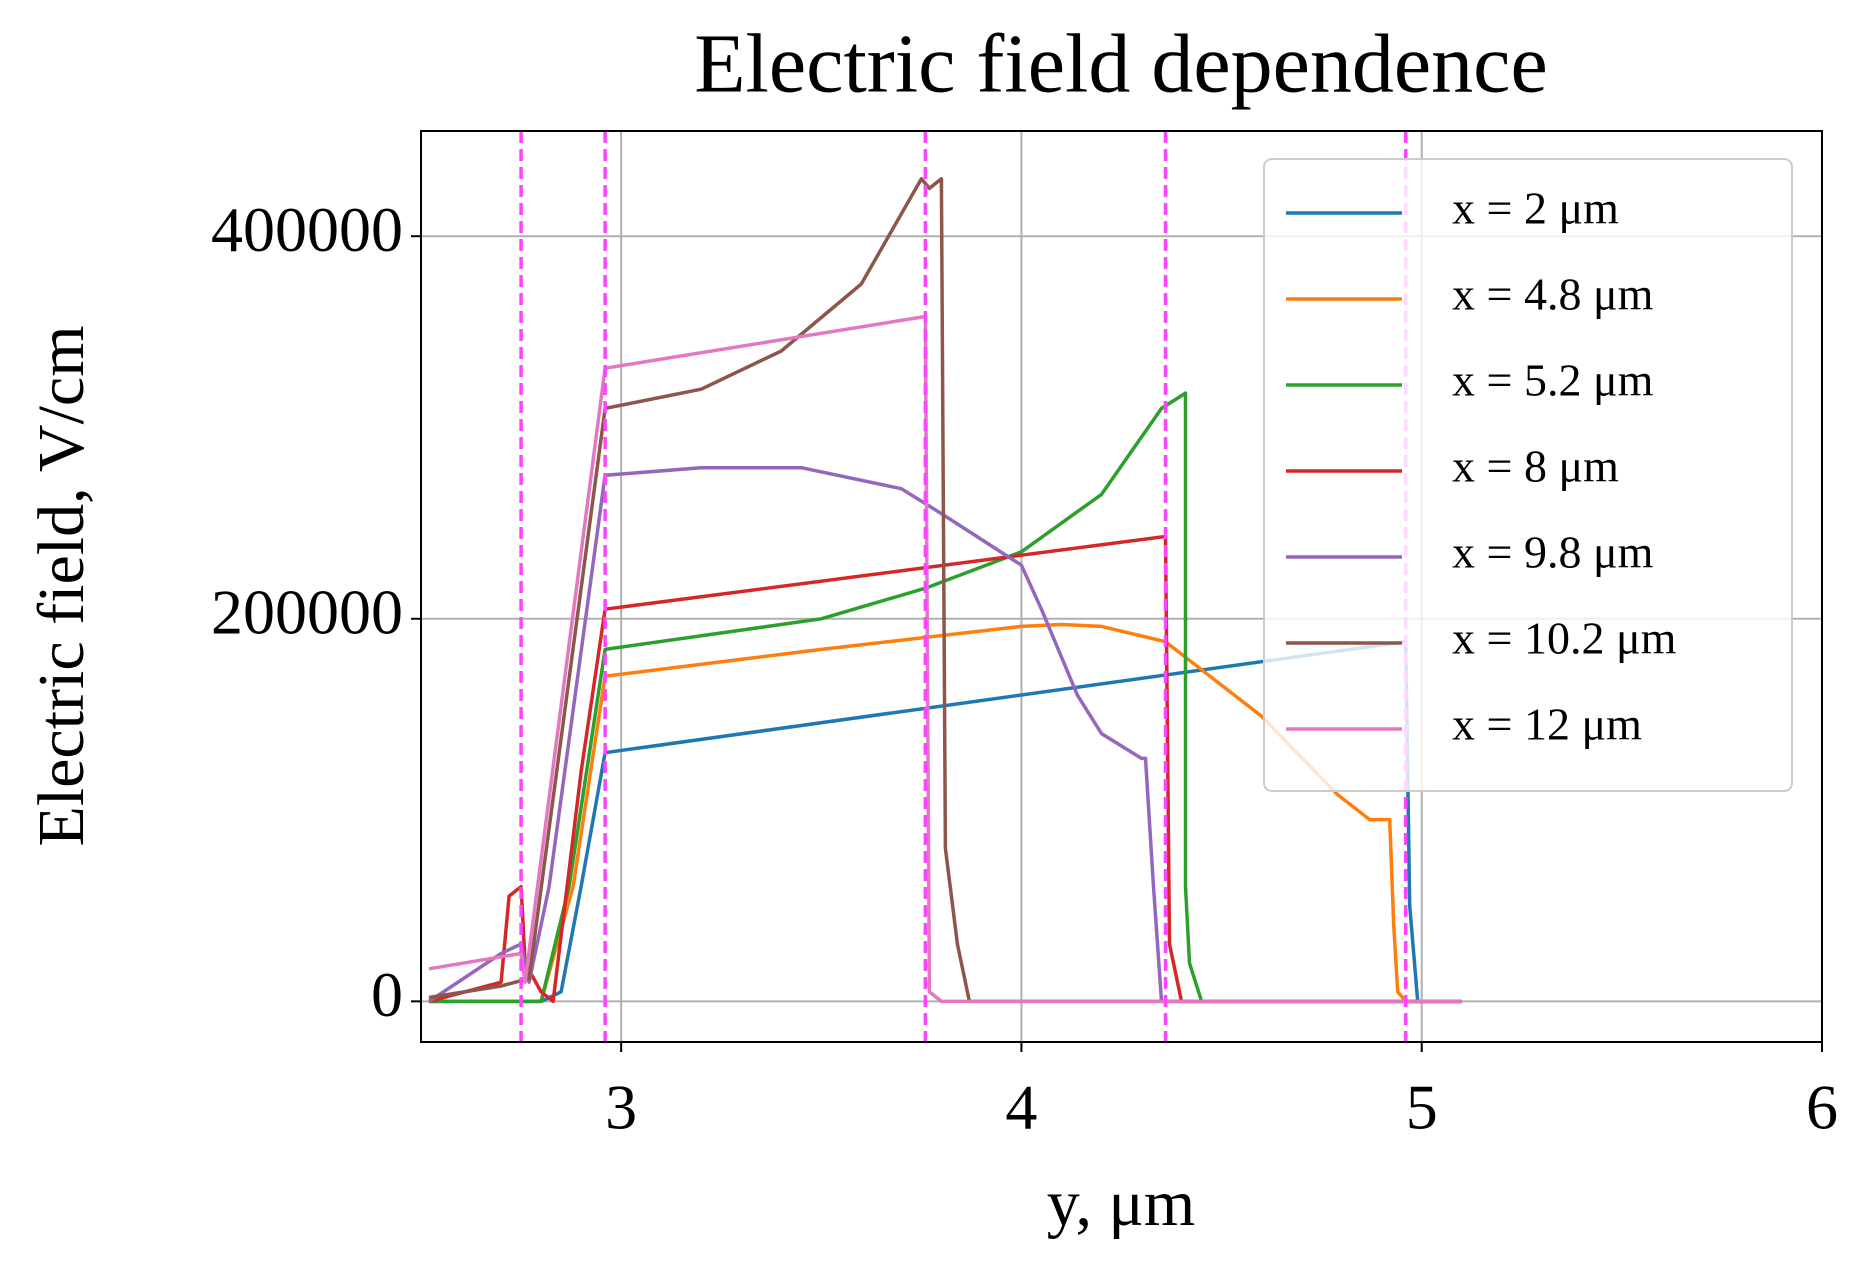  What do you see at coordinates (1564, 638) in the screenshot?
I see `legend-label: x = 10.2 μm` at bounding box center [1564, 638].